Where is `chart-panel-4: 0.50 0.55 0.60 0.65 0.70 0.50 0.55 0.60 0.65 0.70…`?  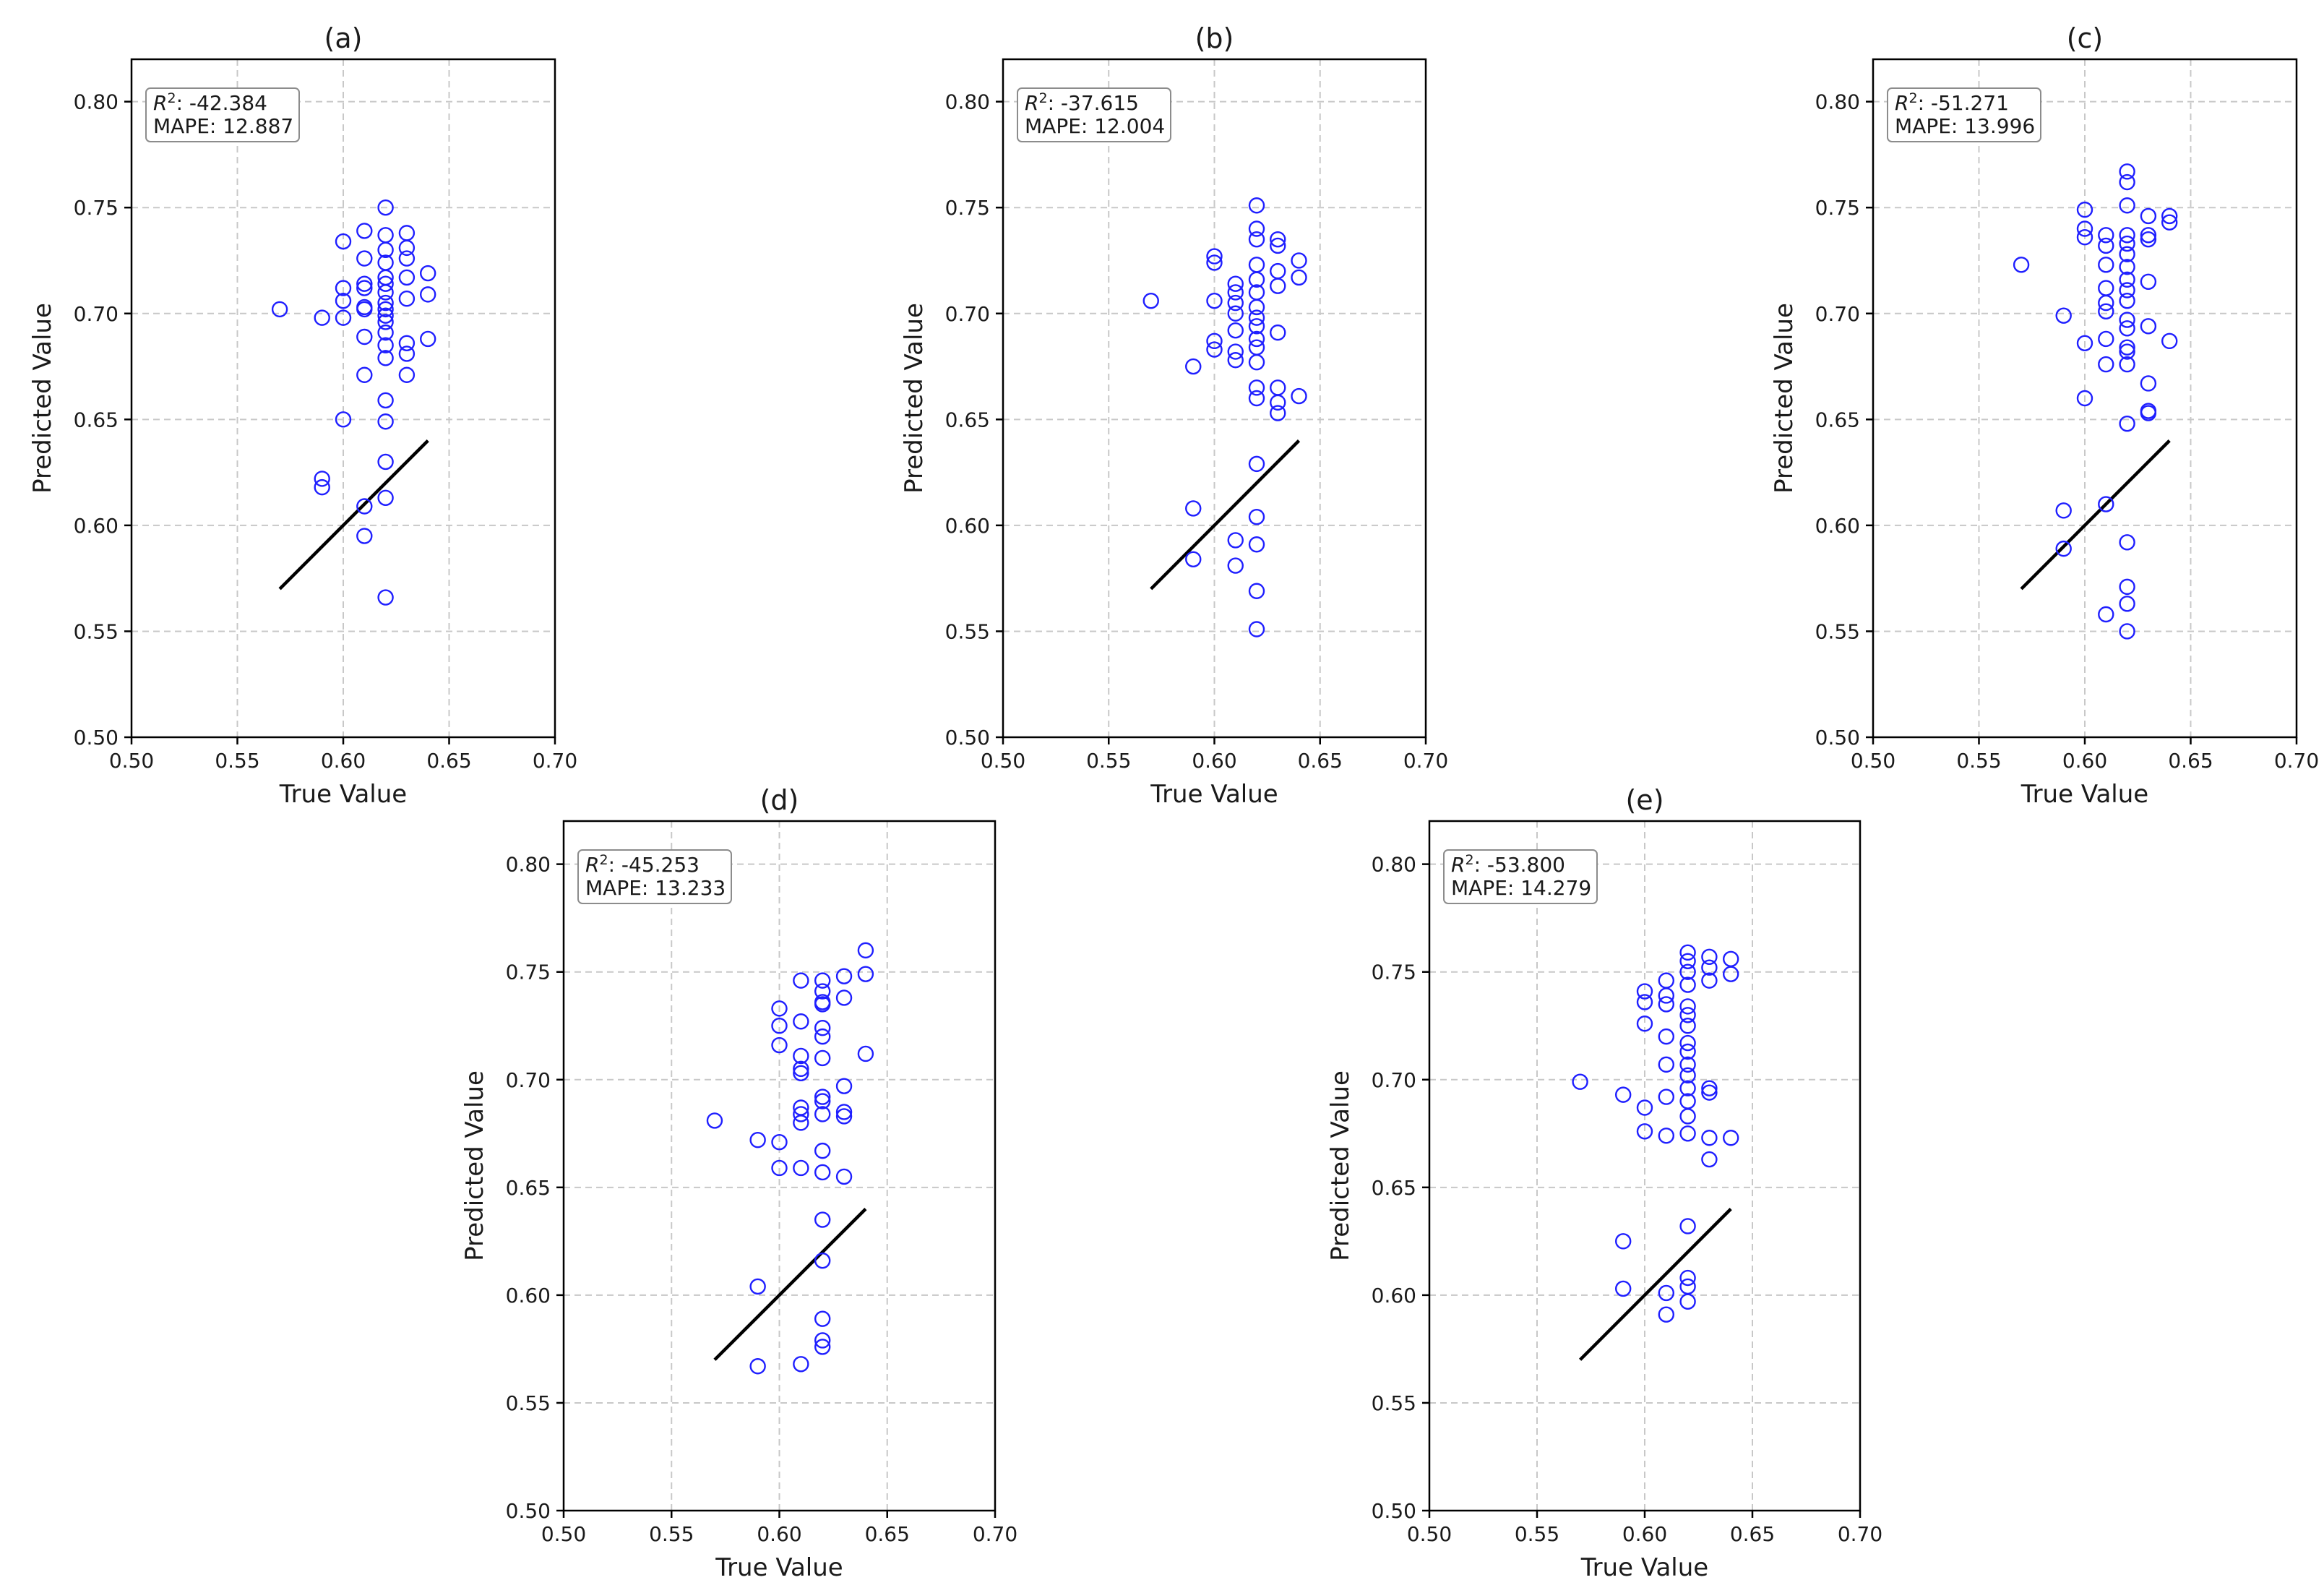
chart-panel-4: 0.50 0.55 0.60 0.65 0.70 0.50 0.55 0.60 0.65 0.70… is located at coordinates (738, 1183).